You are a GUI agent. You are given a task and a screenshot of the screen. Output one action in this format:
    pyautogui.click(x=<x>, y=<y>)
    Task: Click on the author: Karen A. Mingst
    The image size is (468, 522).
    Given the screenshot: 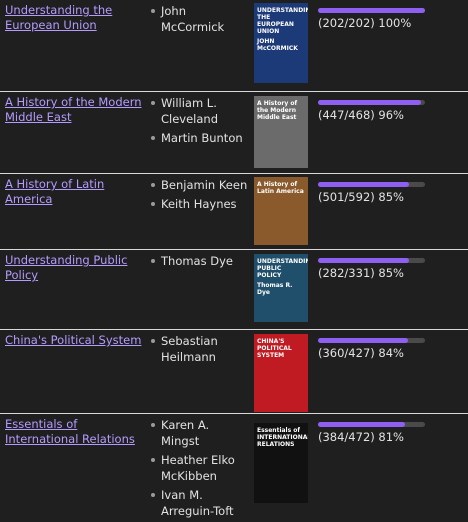 What is the action you would take?
    pyautogui.click(x=200, y=433)
    